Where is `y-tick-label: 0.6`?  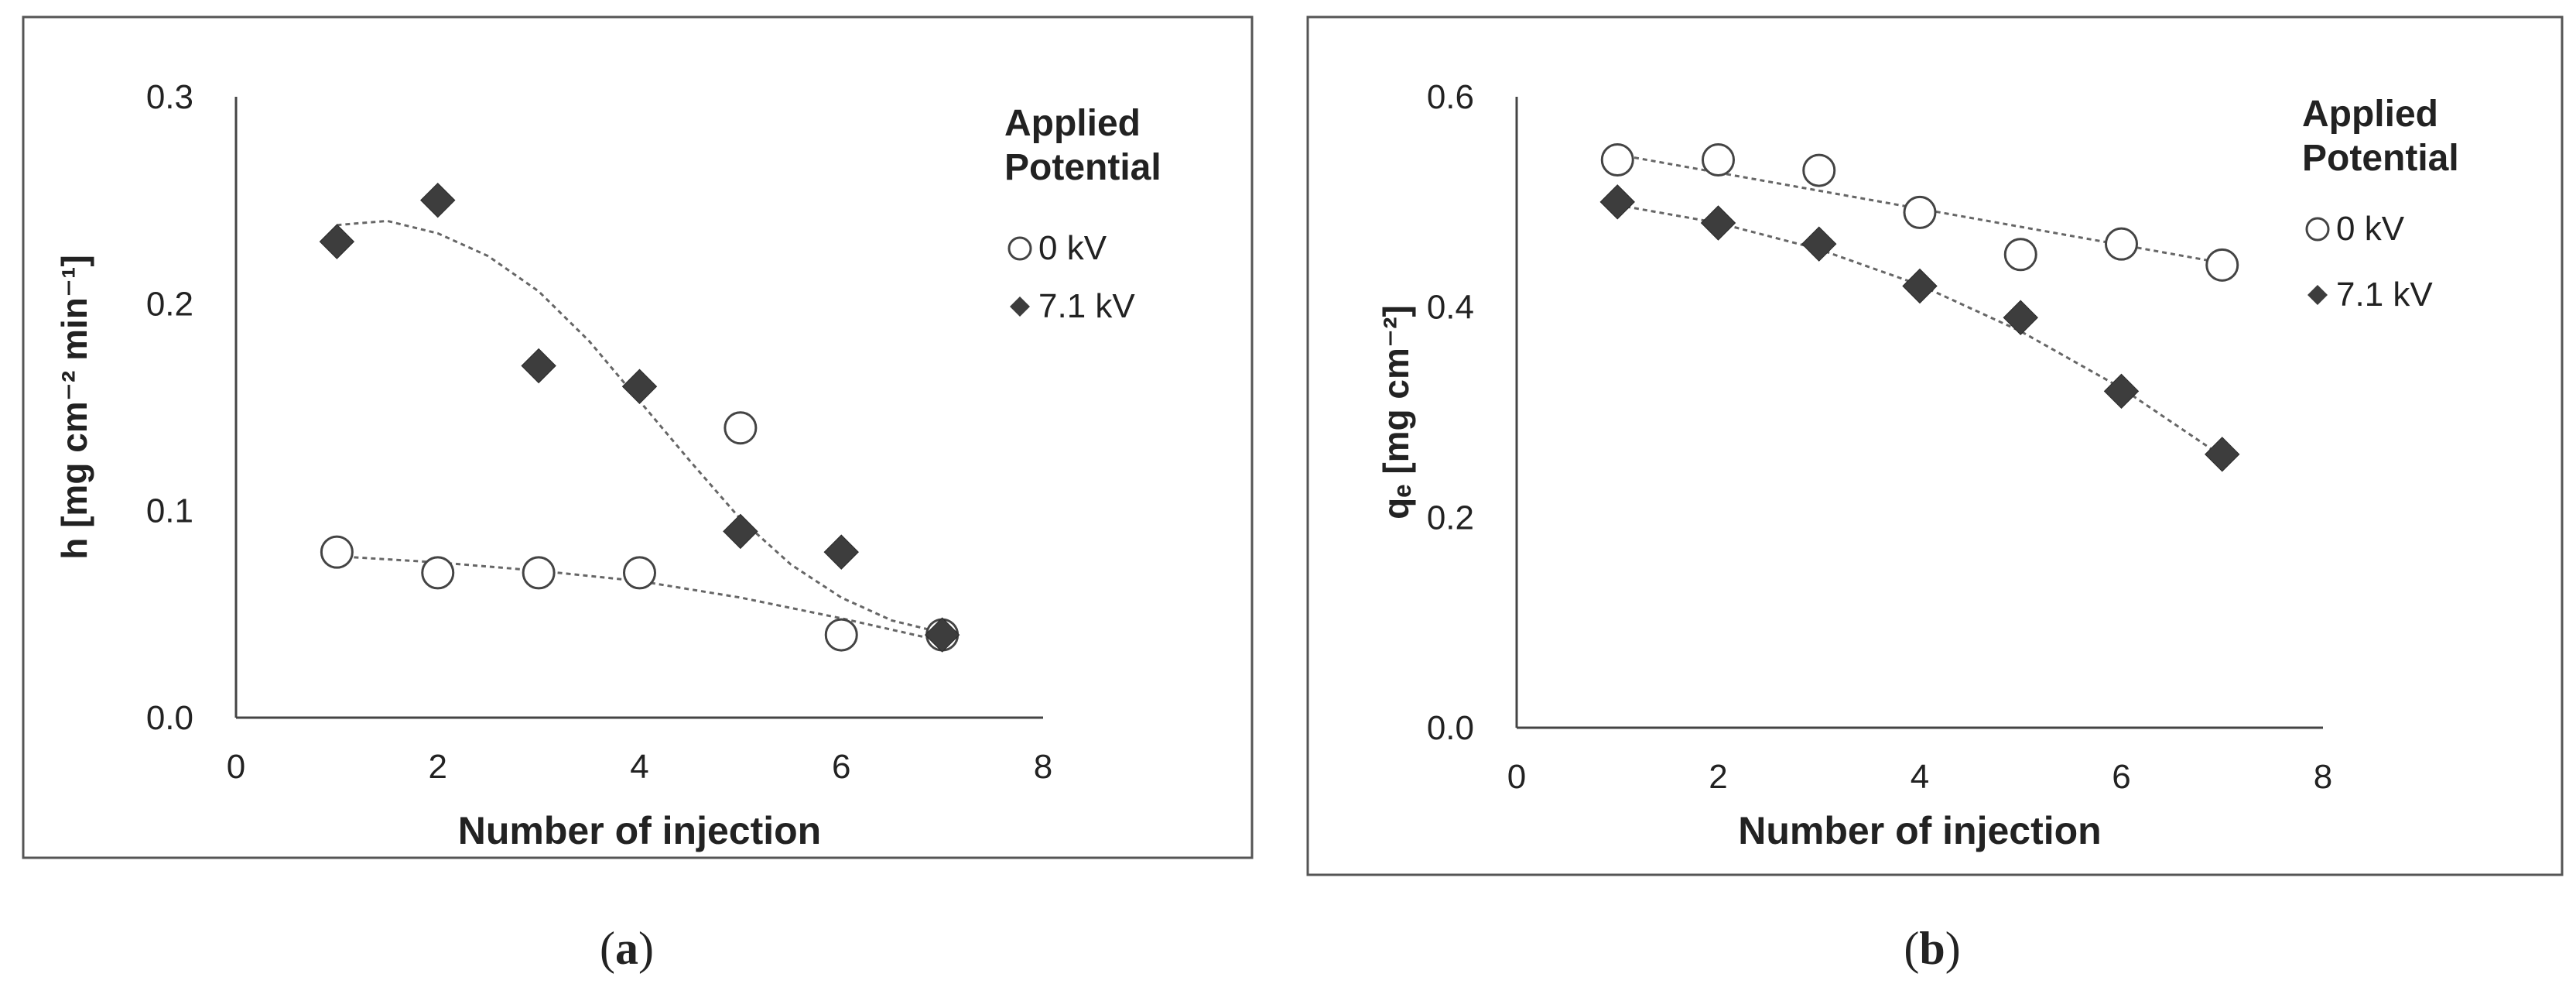
y-tick-label: 0.6 is located at coordinates (1451, 97).